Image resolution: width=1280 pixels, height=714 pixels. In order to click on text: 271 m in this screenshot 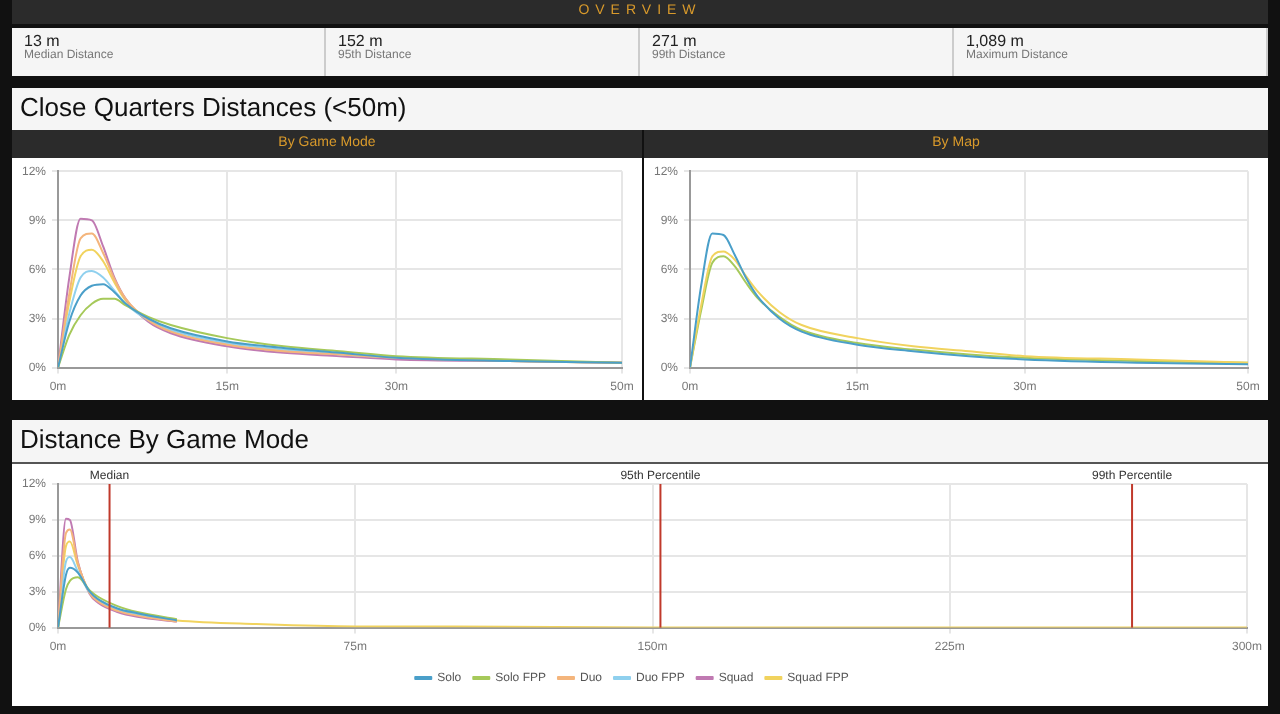, I will do `click(674, 41)`.